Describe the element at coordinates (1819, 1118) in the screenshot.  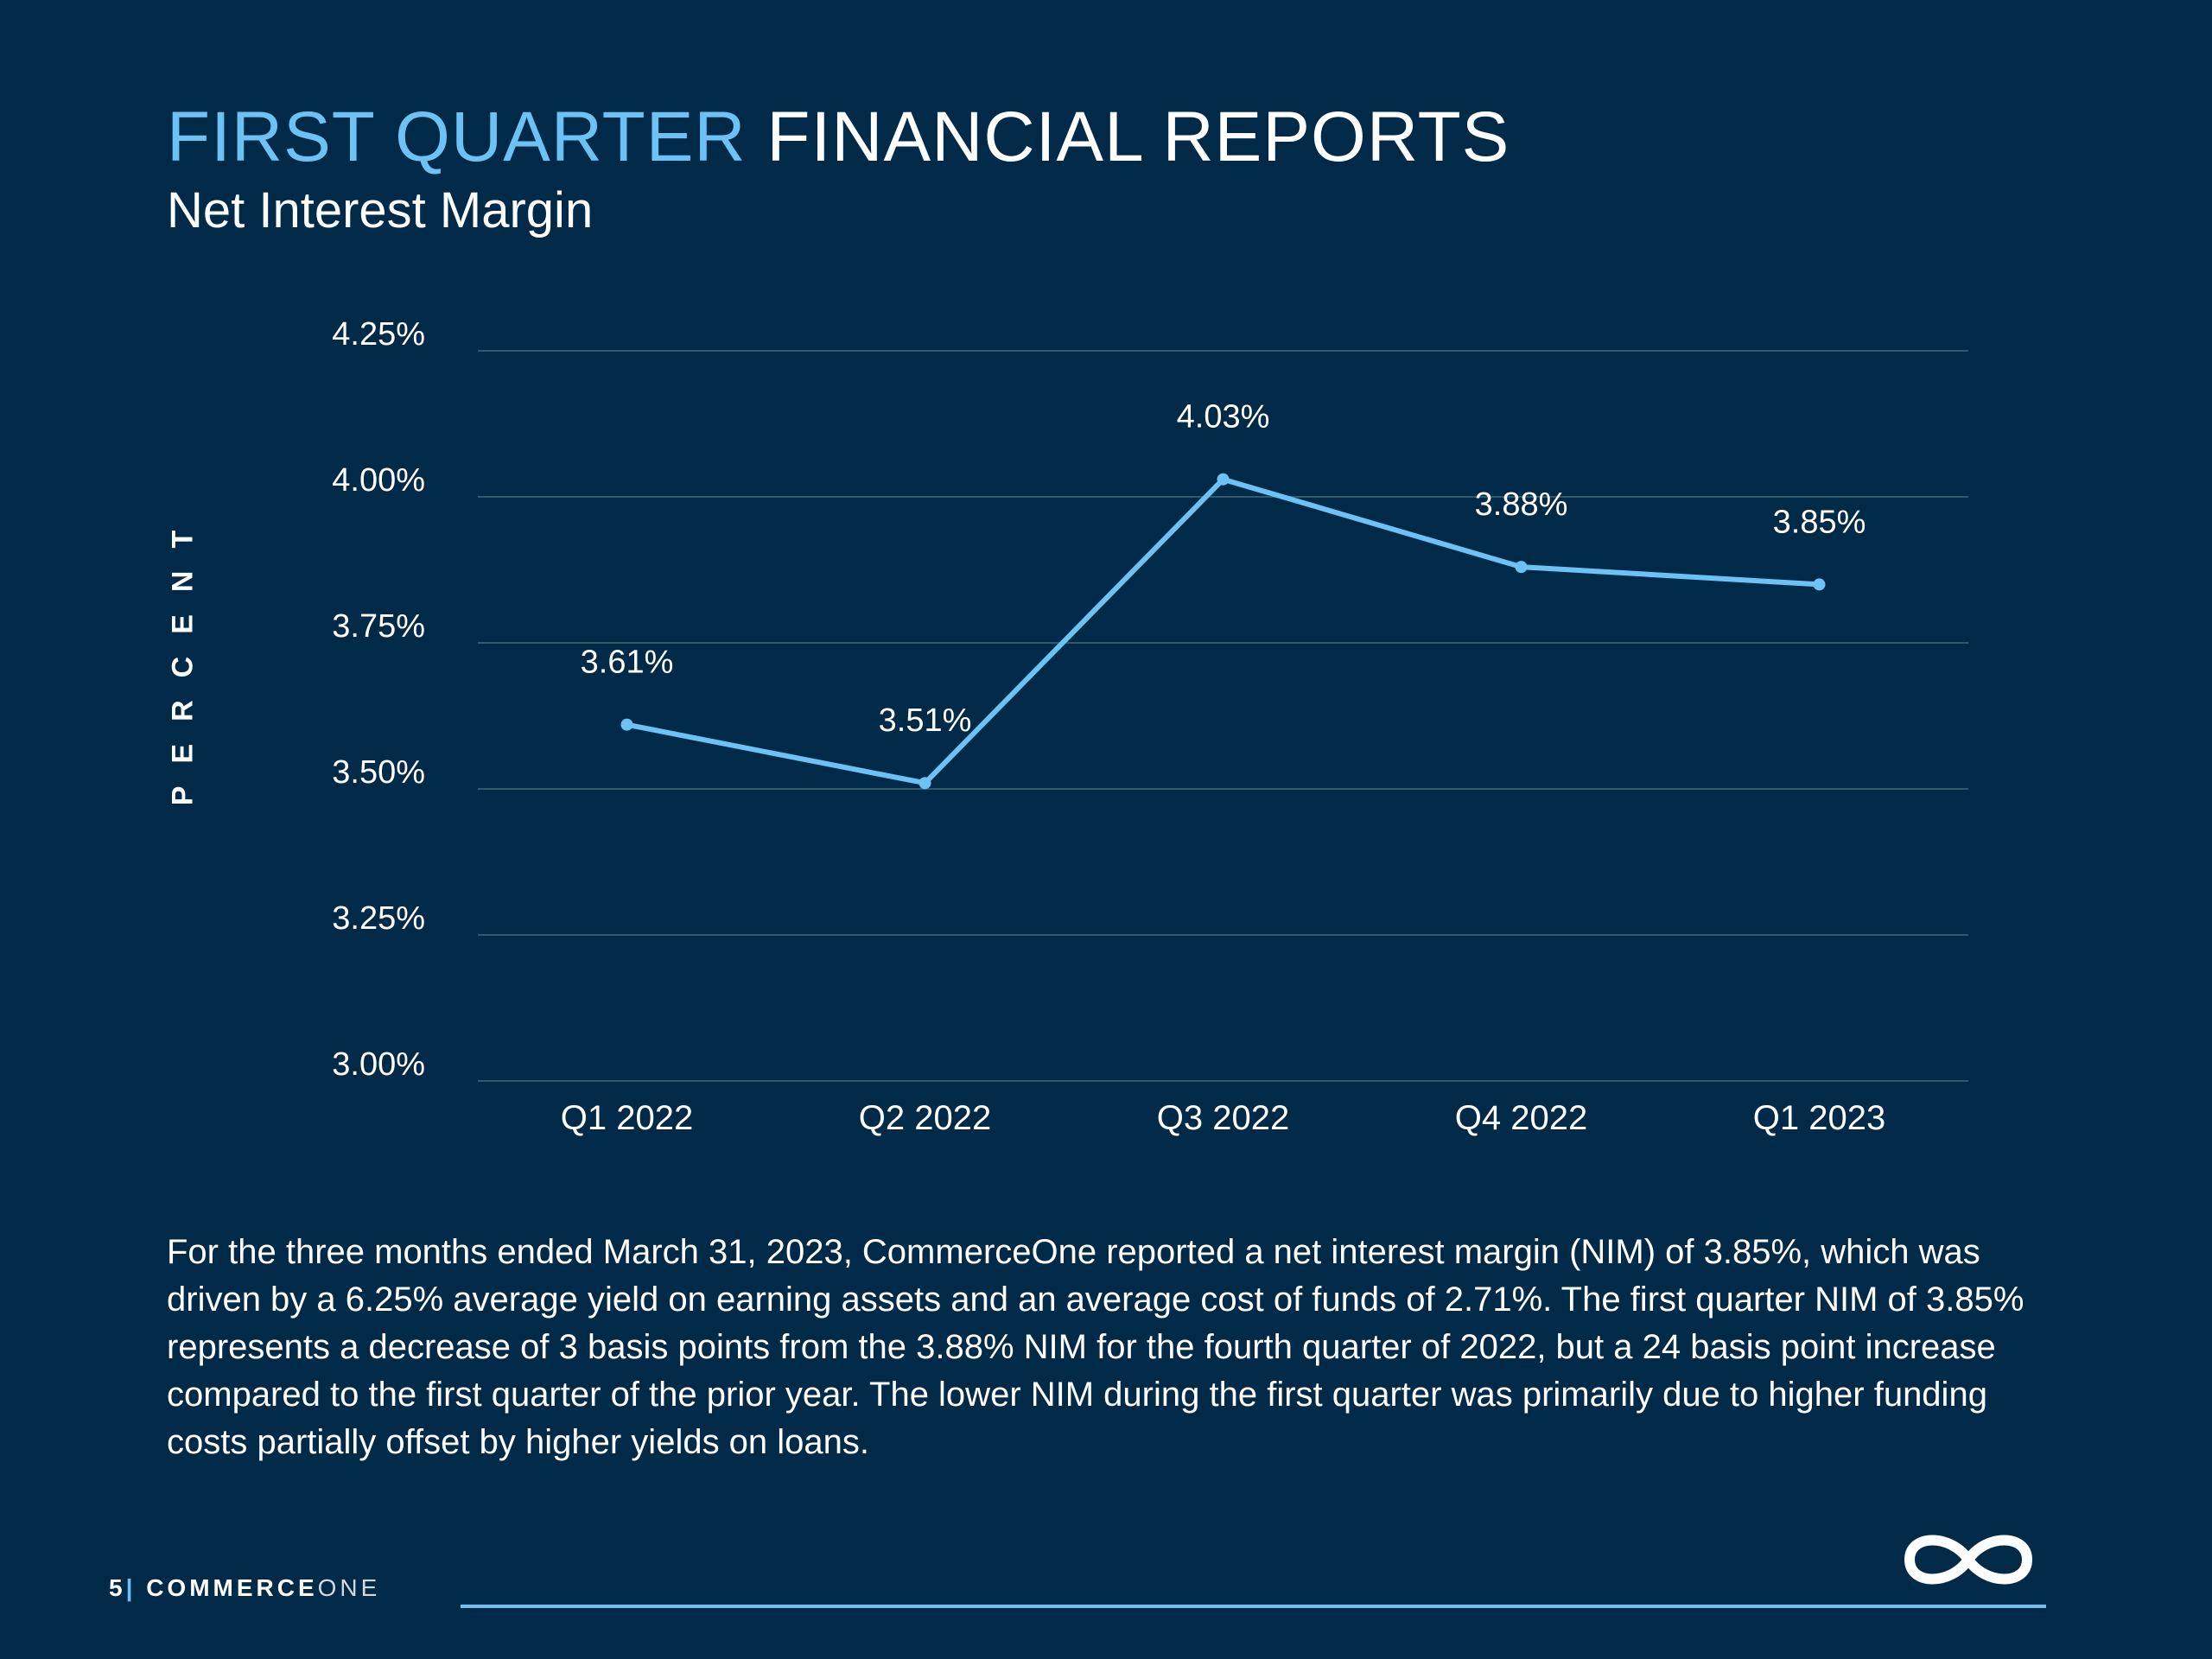
I see `x-tick-label: Q1 2023` at that location.